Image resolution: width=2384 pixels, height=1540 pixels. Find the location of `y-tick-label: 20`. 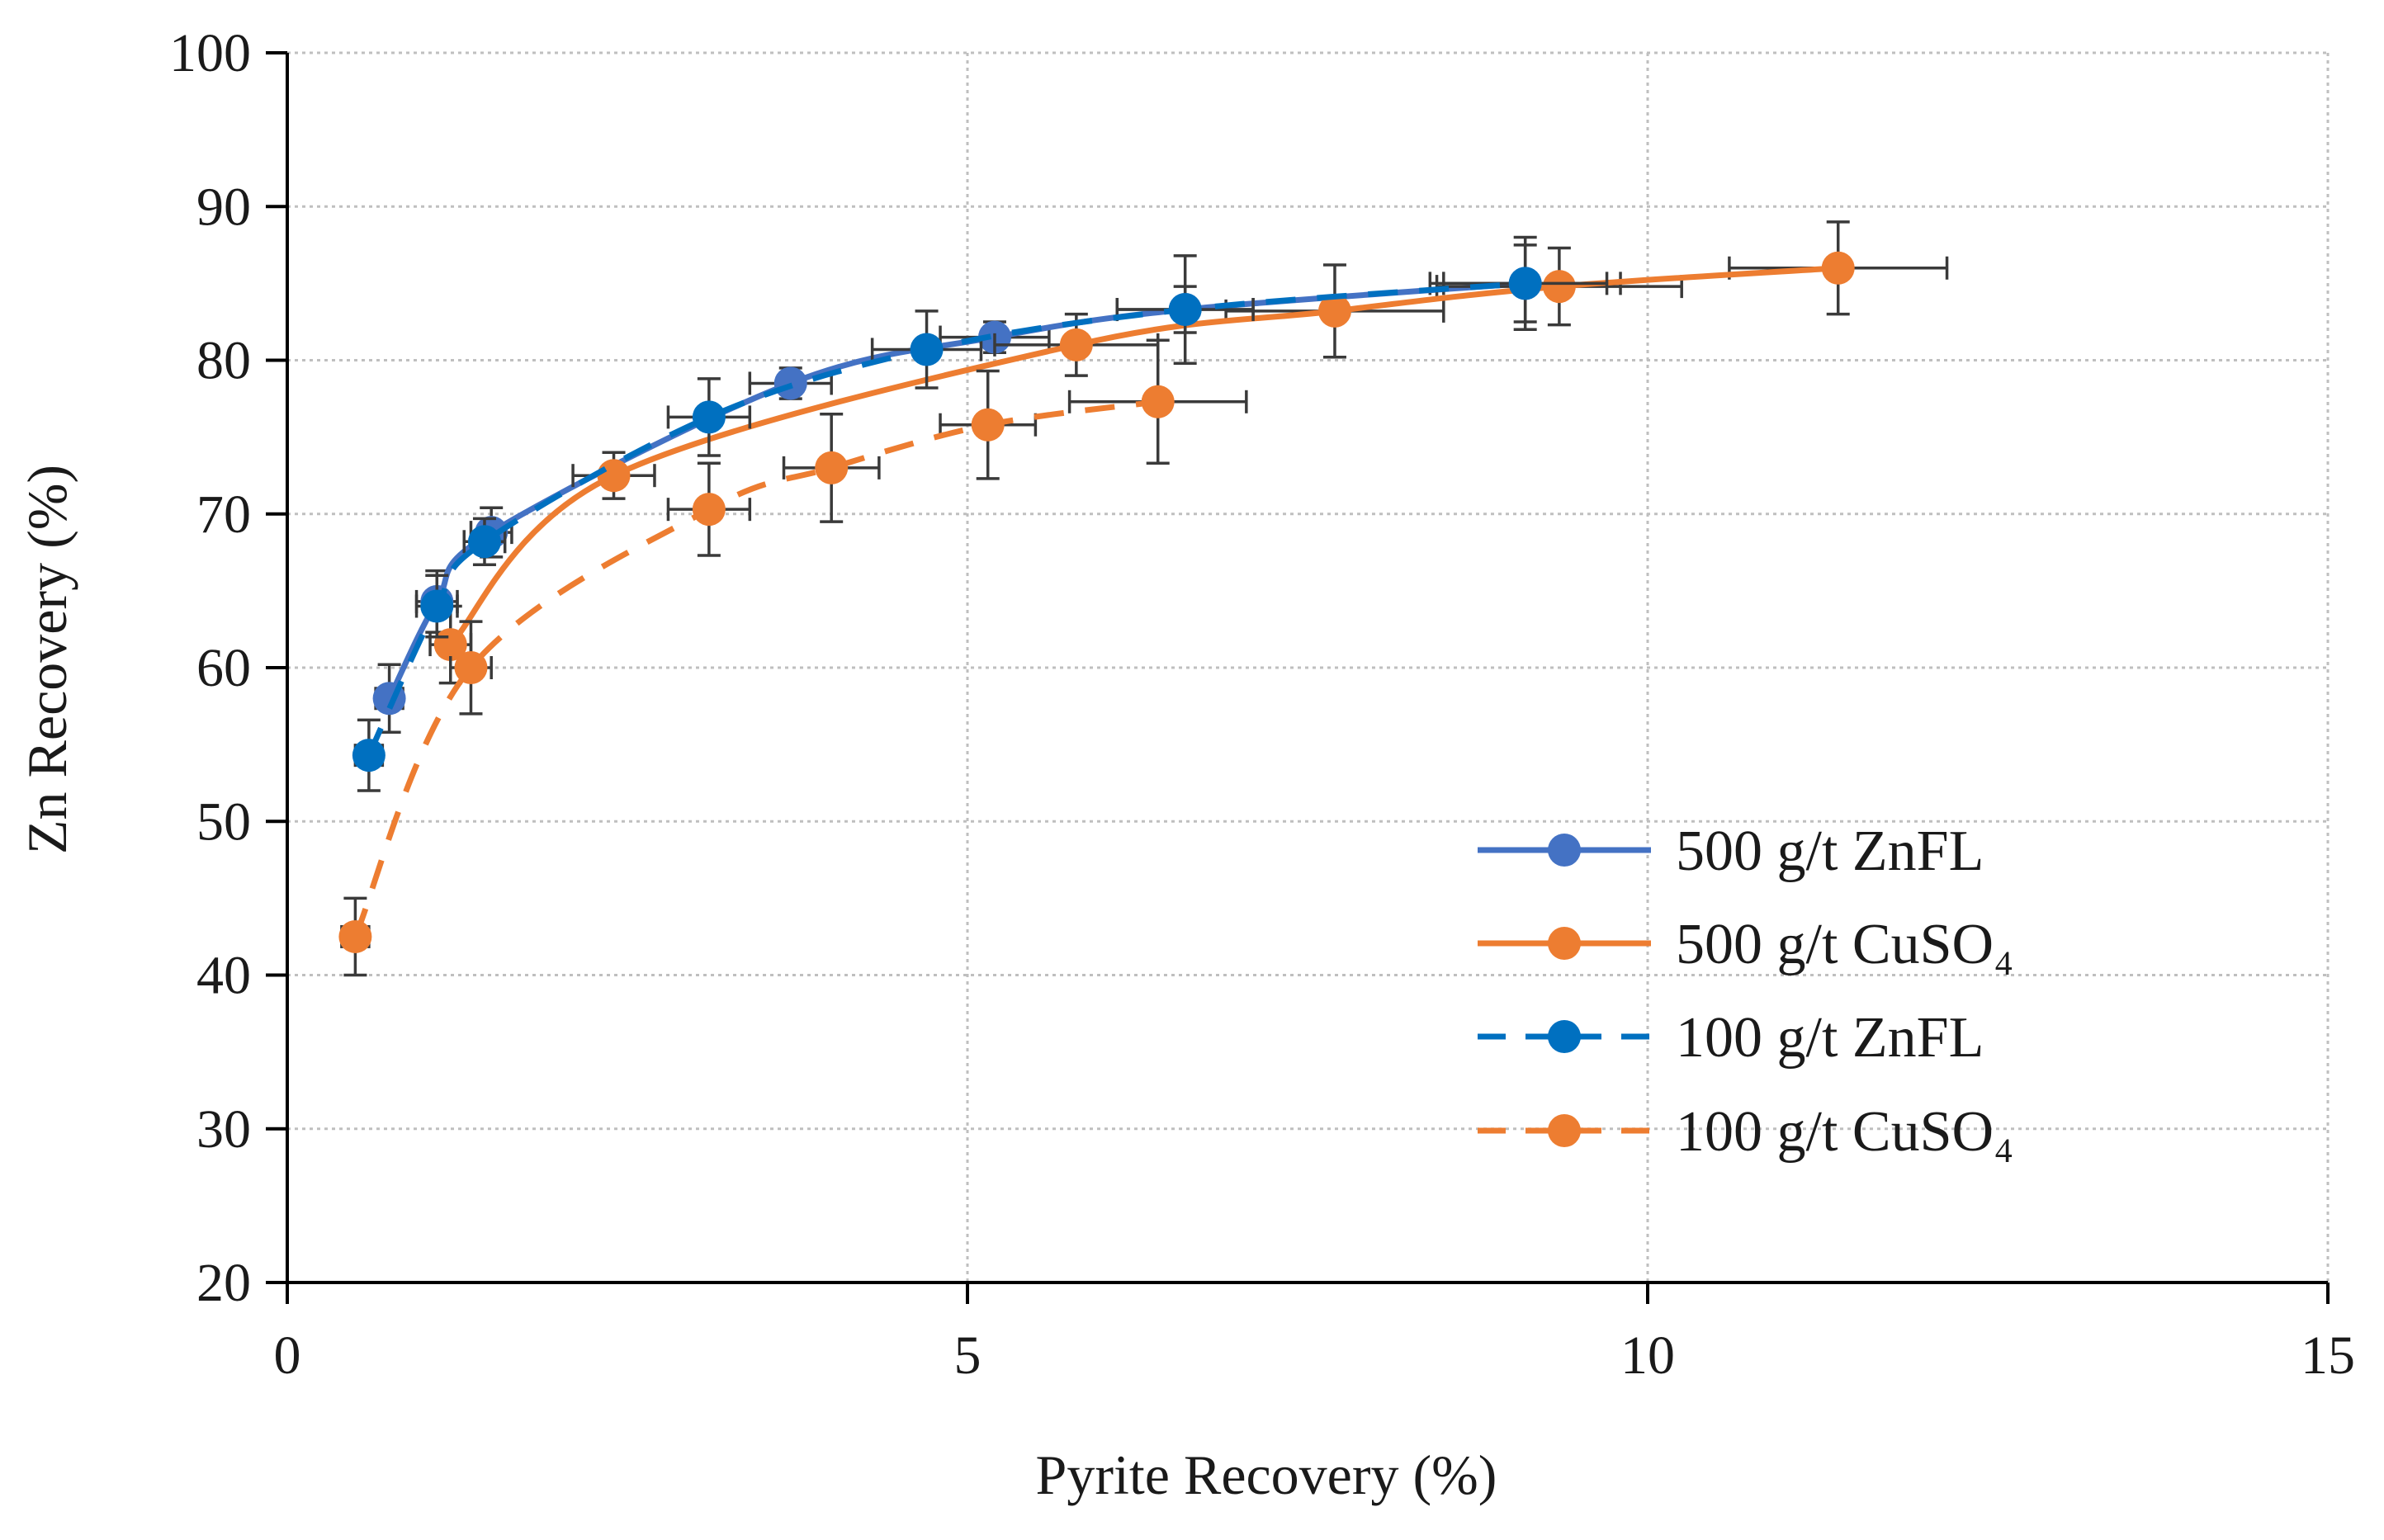

y-tick-label: 20 is located at coordinates (223, 1283).